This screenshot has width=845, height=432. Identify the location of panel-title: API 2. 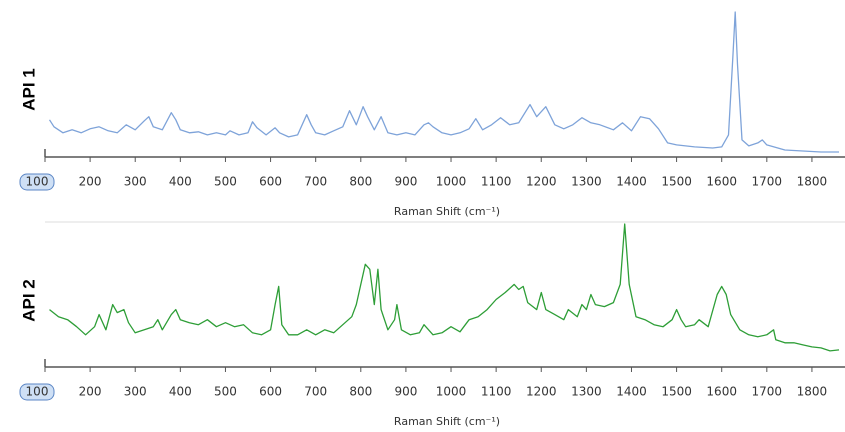
(28, 300).